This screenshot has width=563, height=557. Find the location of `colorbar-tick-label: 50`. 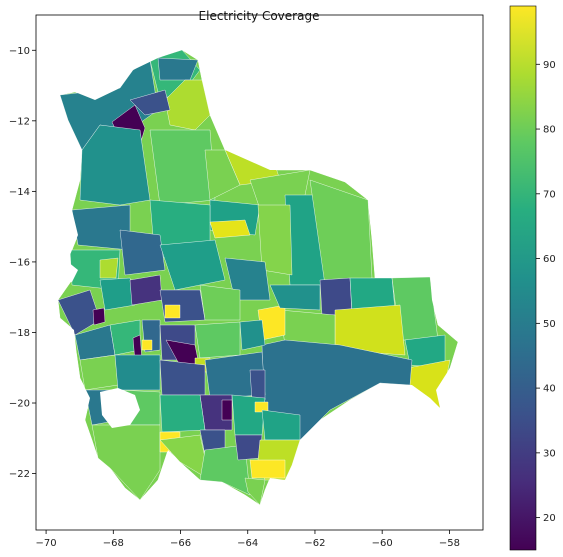

colorbar-tick-label: 50 is located at coordinates (549, 324).